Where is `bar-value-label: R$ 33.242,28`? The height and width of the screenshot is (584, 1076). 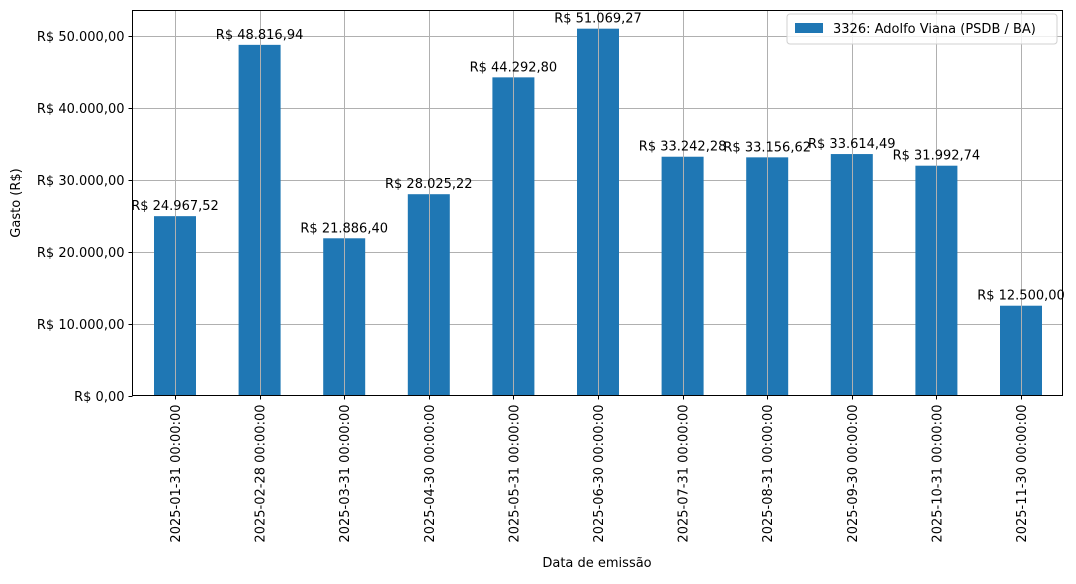
bar-value-label: R$ 33.242,28 is located at coordinates (683, 147).